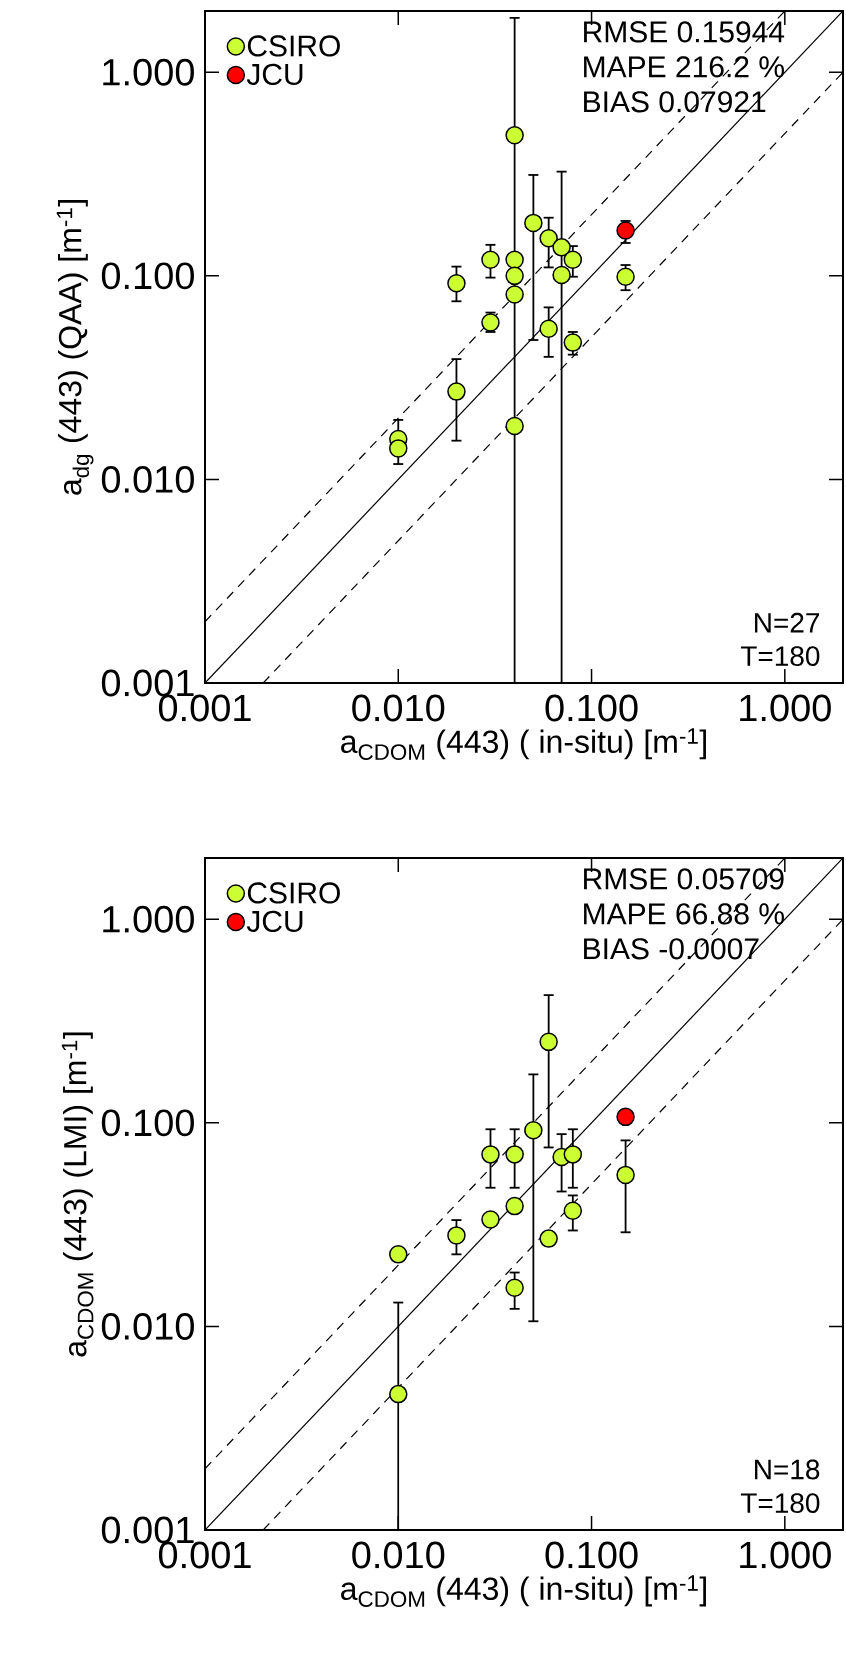  I want to click on annotation: MAPE 66.88 %, so click(684, 914).